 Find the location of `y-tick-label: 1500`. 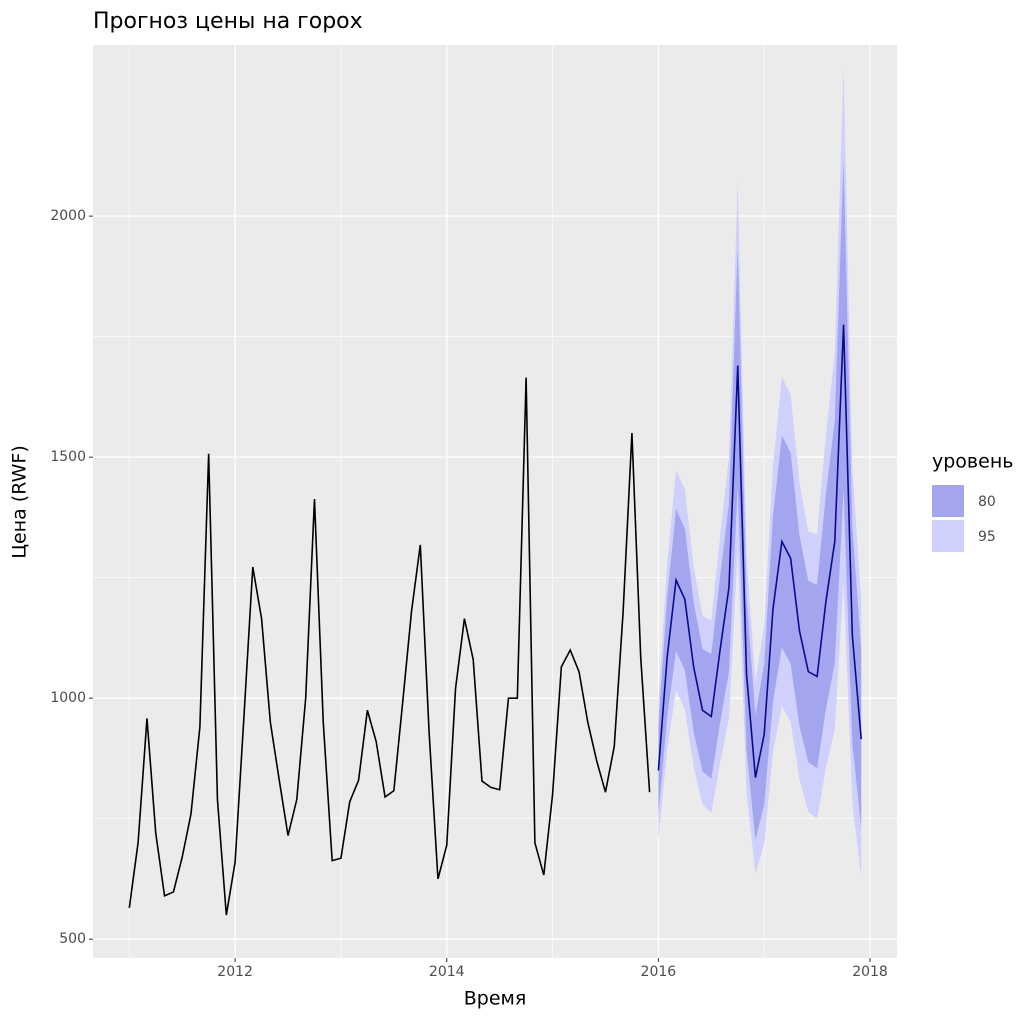

y-tick-label: 1500 is located at coordinates (68, 457).